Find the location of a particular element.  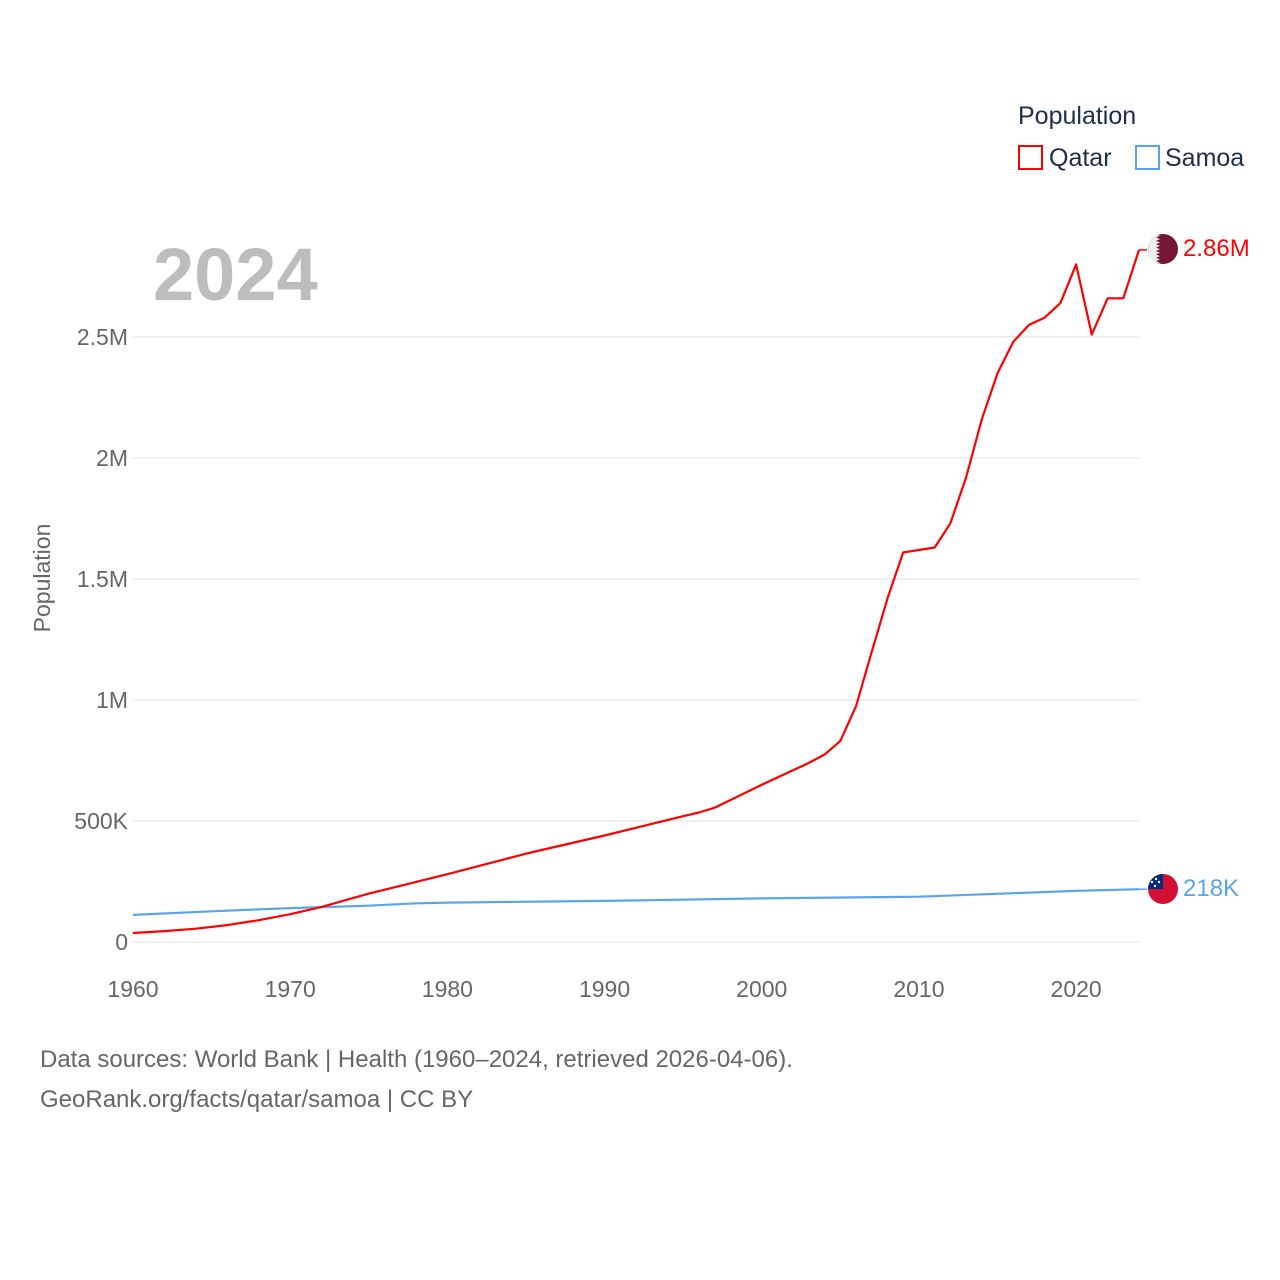

x-tick-label: 1980 is located at coordinates (447, 989).